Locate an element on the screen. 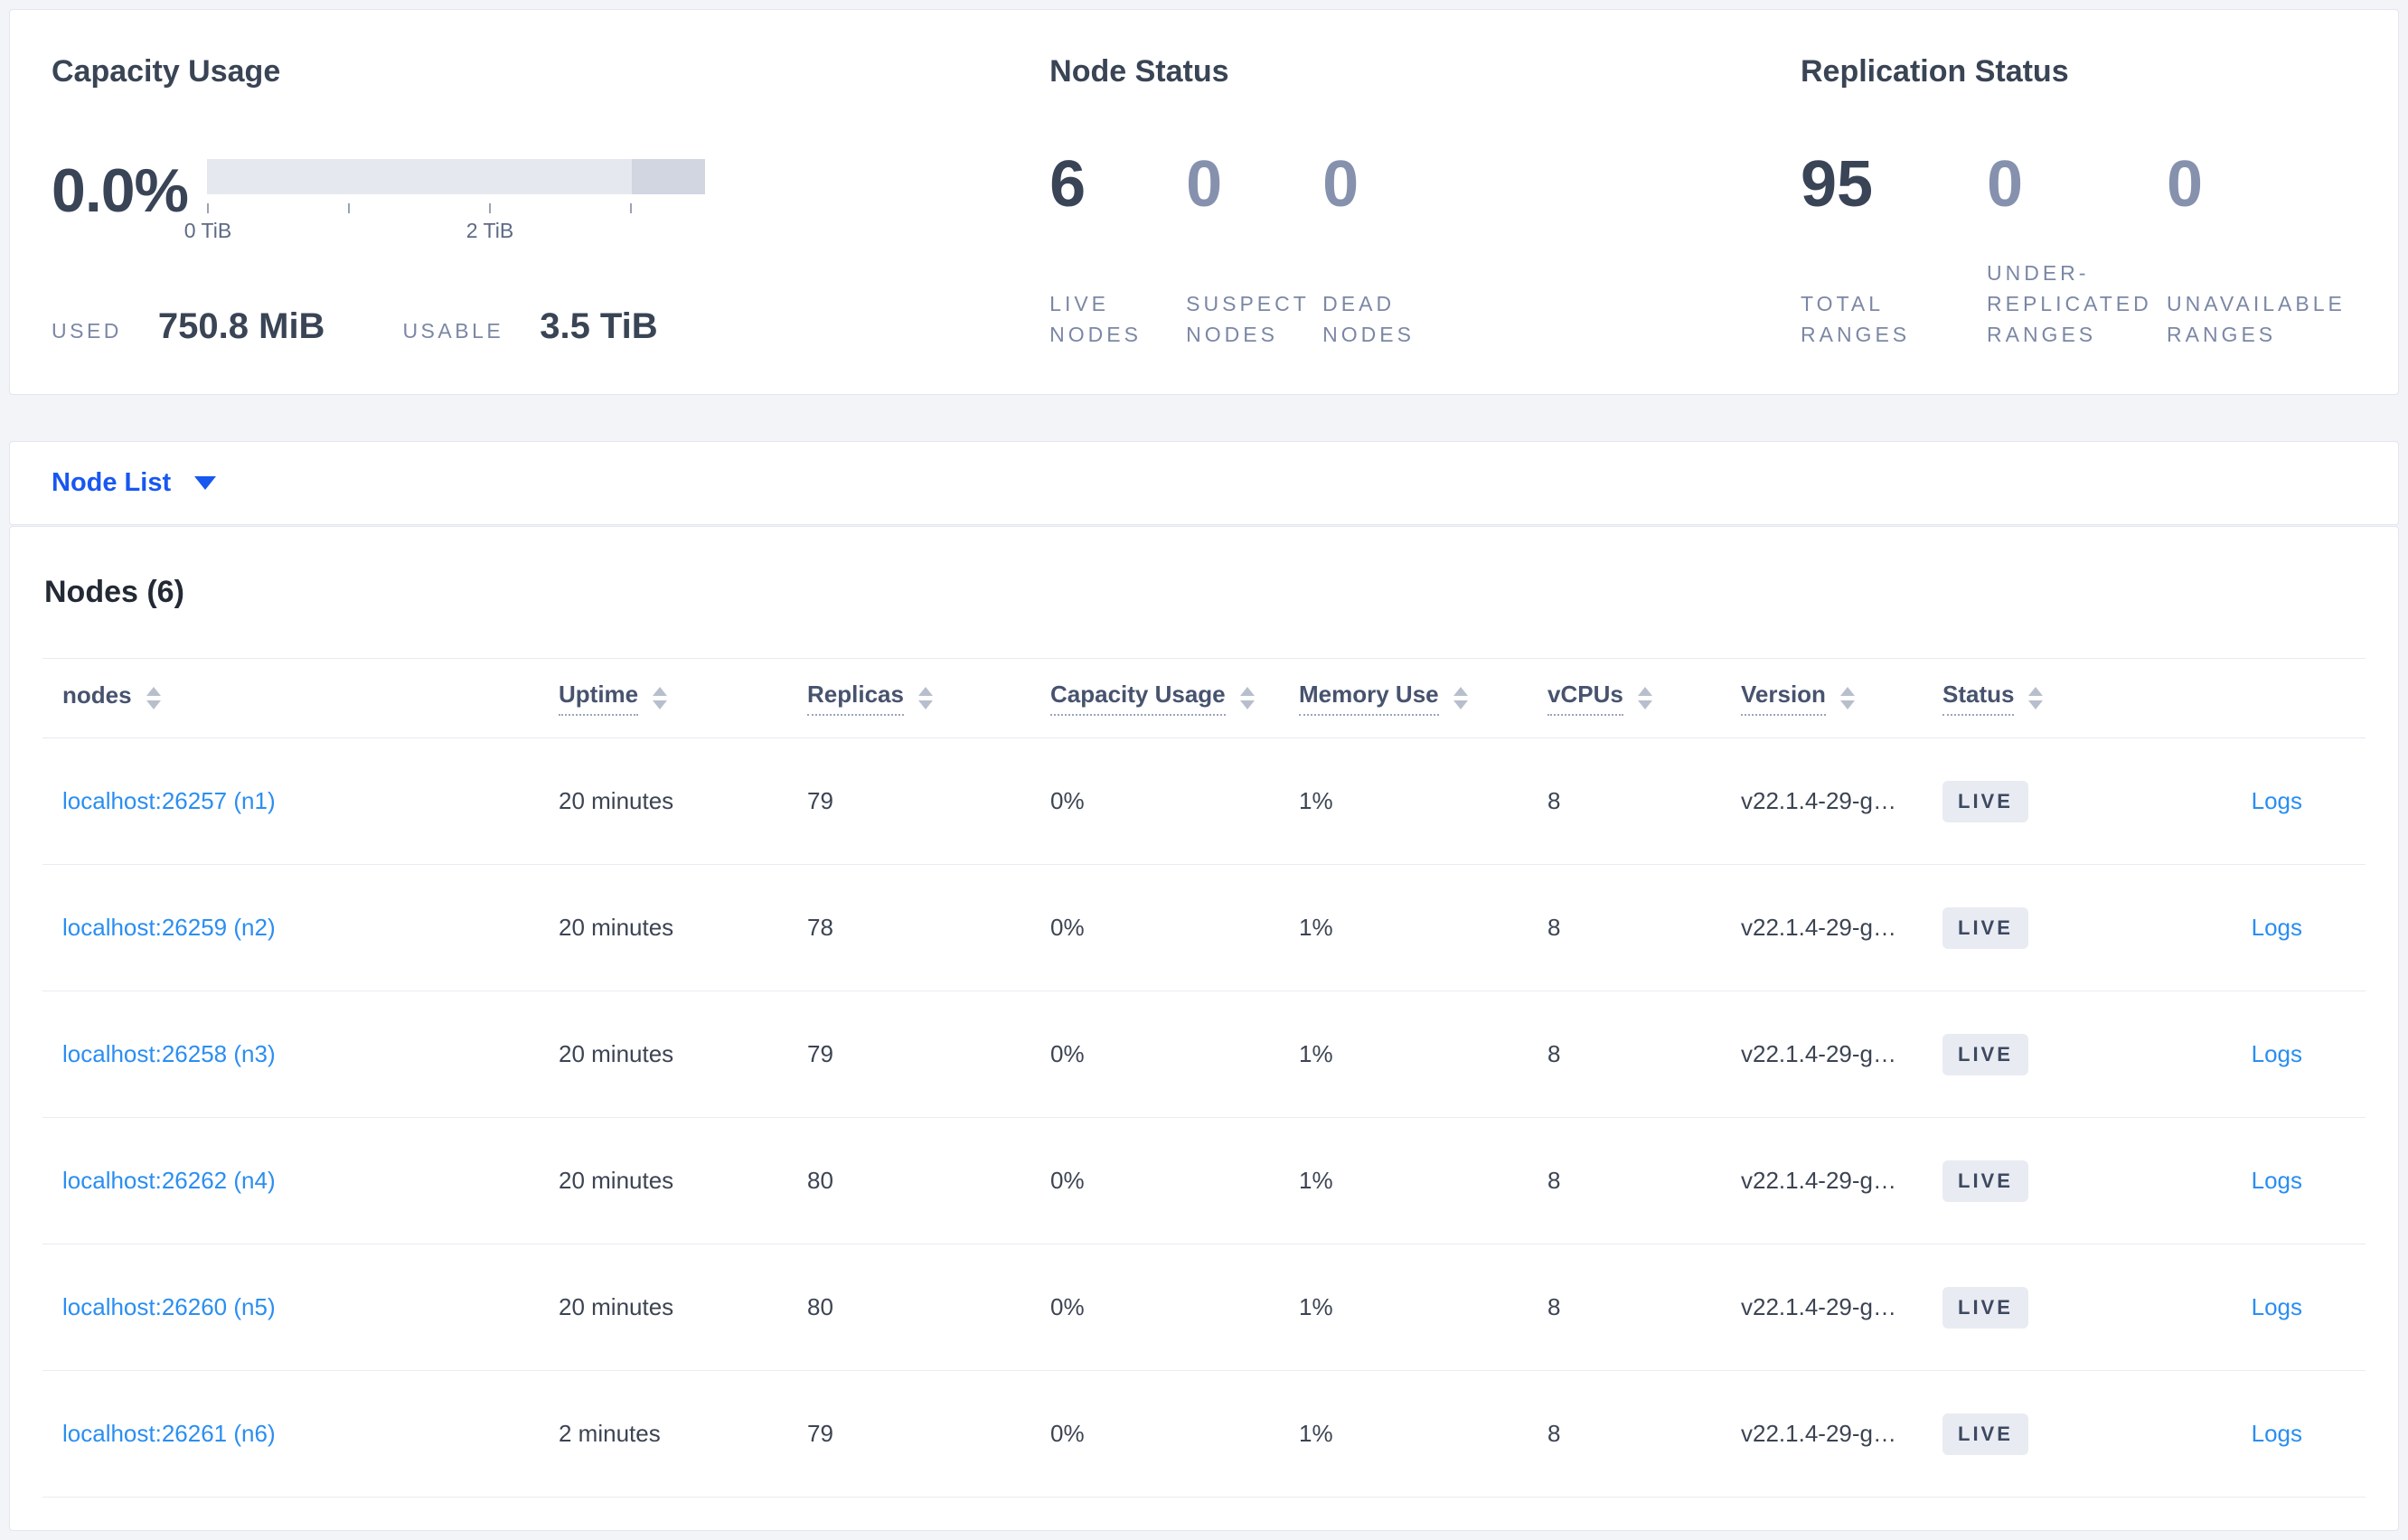 The width and height of the screenshot is (2408, 1540). live-nodes-stat: 6 LIVE NODES is located at coordinates (1117, 250).